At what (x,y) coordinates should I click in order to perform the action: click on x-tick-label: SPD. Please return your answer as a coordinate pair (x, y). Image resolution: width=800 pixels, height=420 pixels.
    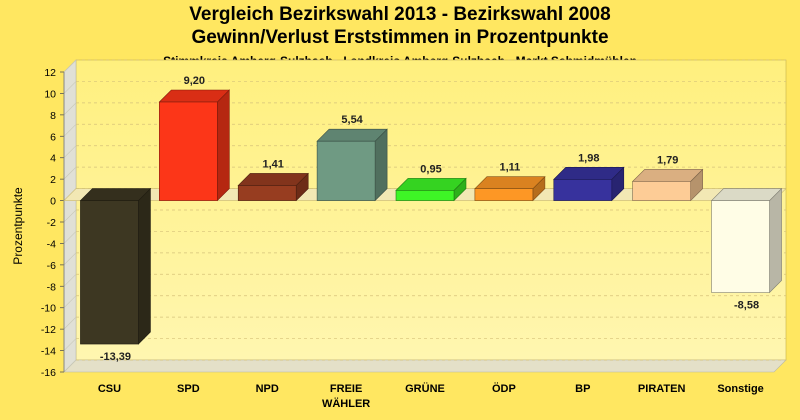
    Looking at the image, I should click on (188, 389).